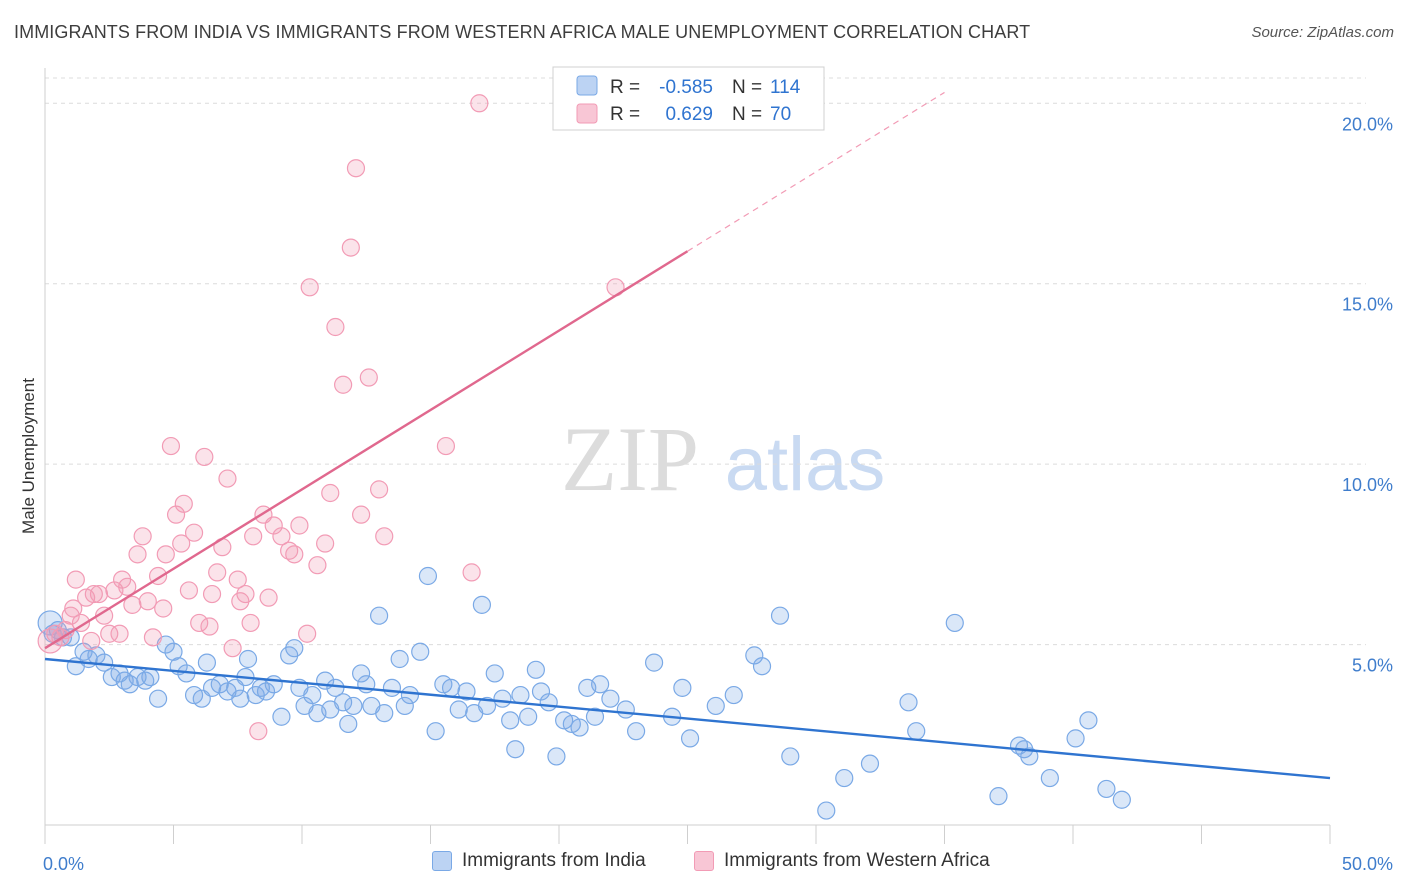 This screenshot has height=892, width=1406. I want to click on stats-legend-box, so click(688, 98).